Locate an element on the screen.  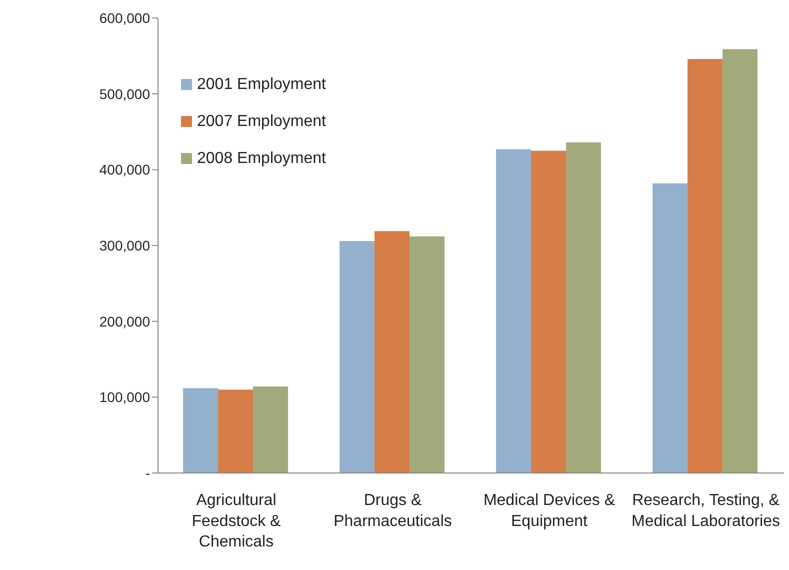
y-tick-label: 200,000 is located at coordinates (124, 321).